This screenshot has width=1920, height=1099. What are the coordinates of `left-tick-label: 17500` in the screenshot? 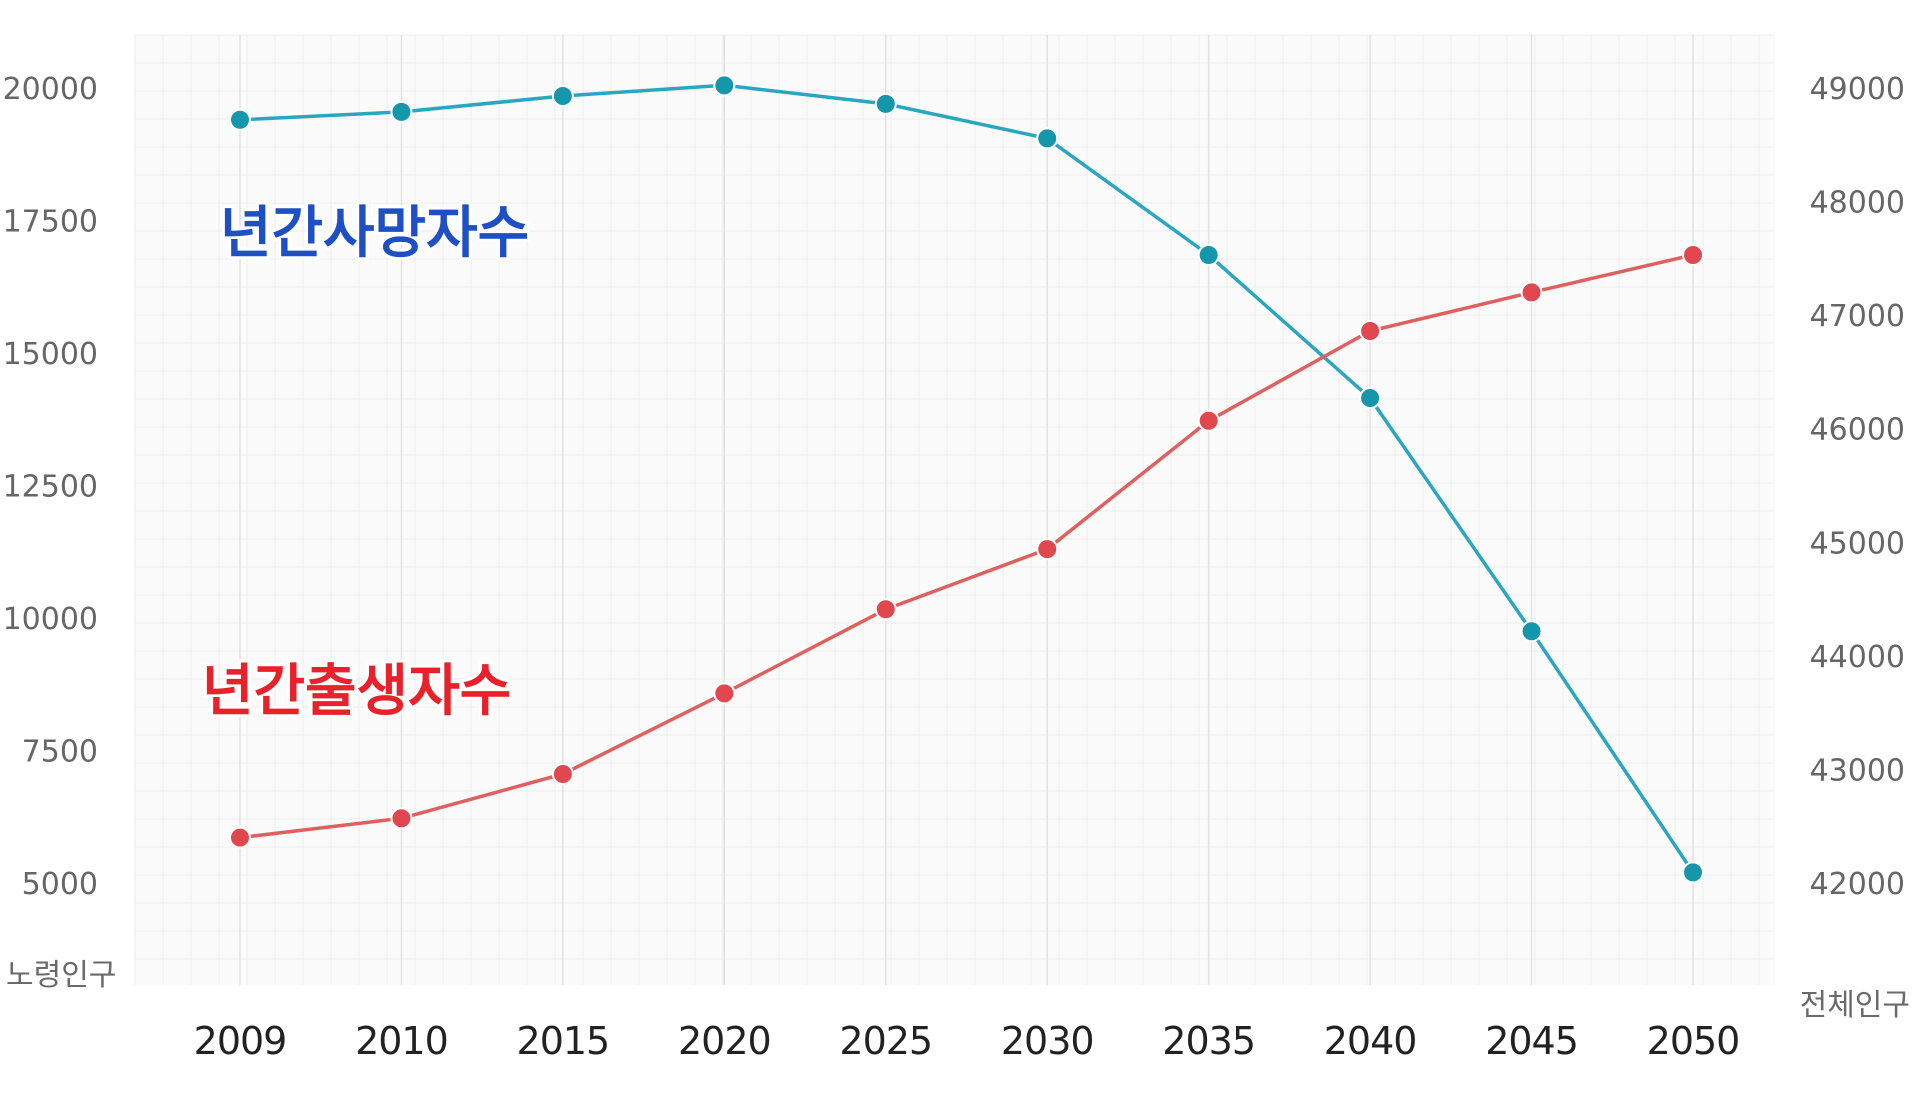 It's located at (50, 222).